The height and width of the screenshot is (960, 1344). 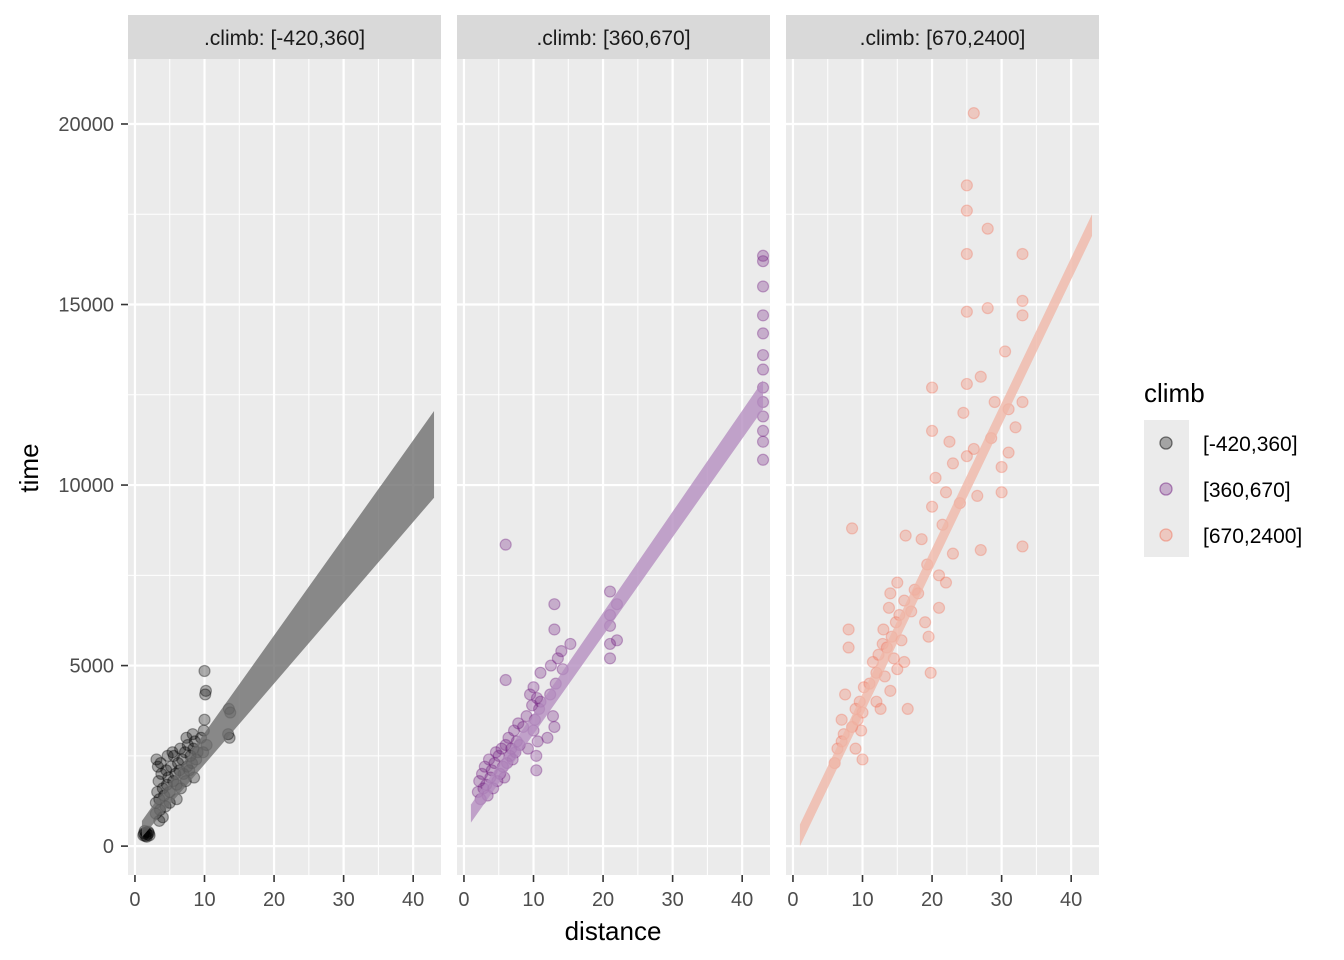 I want to click on facet-strip-label: .climb: [360,670], so click(x=613, y=38).